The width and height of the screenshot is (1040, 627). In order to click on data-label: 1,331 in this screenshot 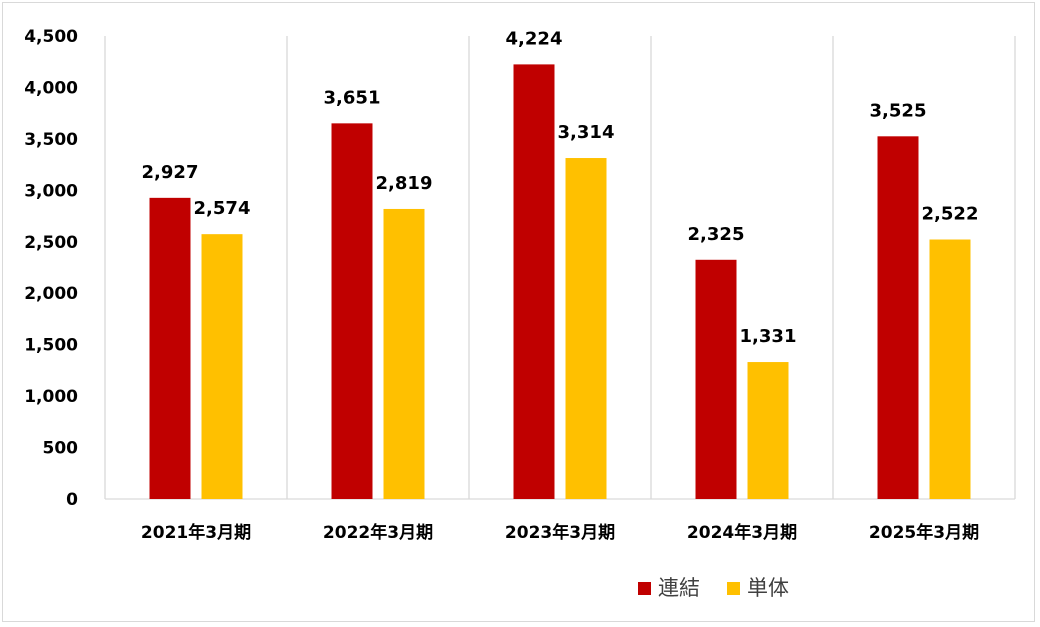, I will do `click(768, 336)`.